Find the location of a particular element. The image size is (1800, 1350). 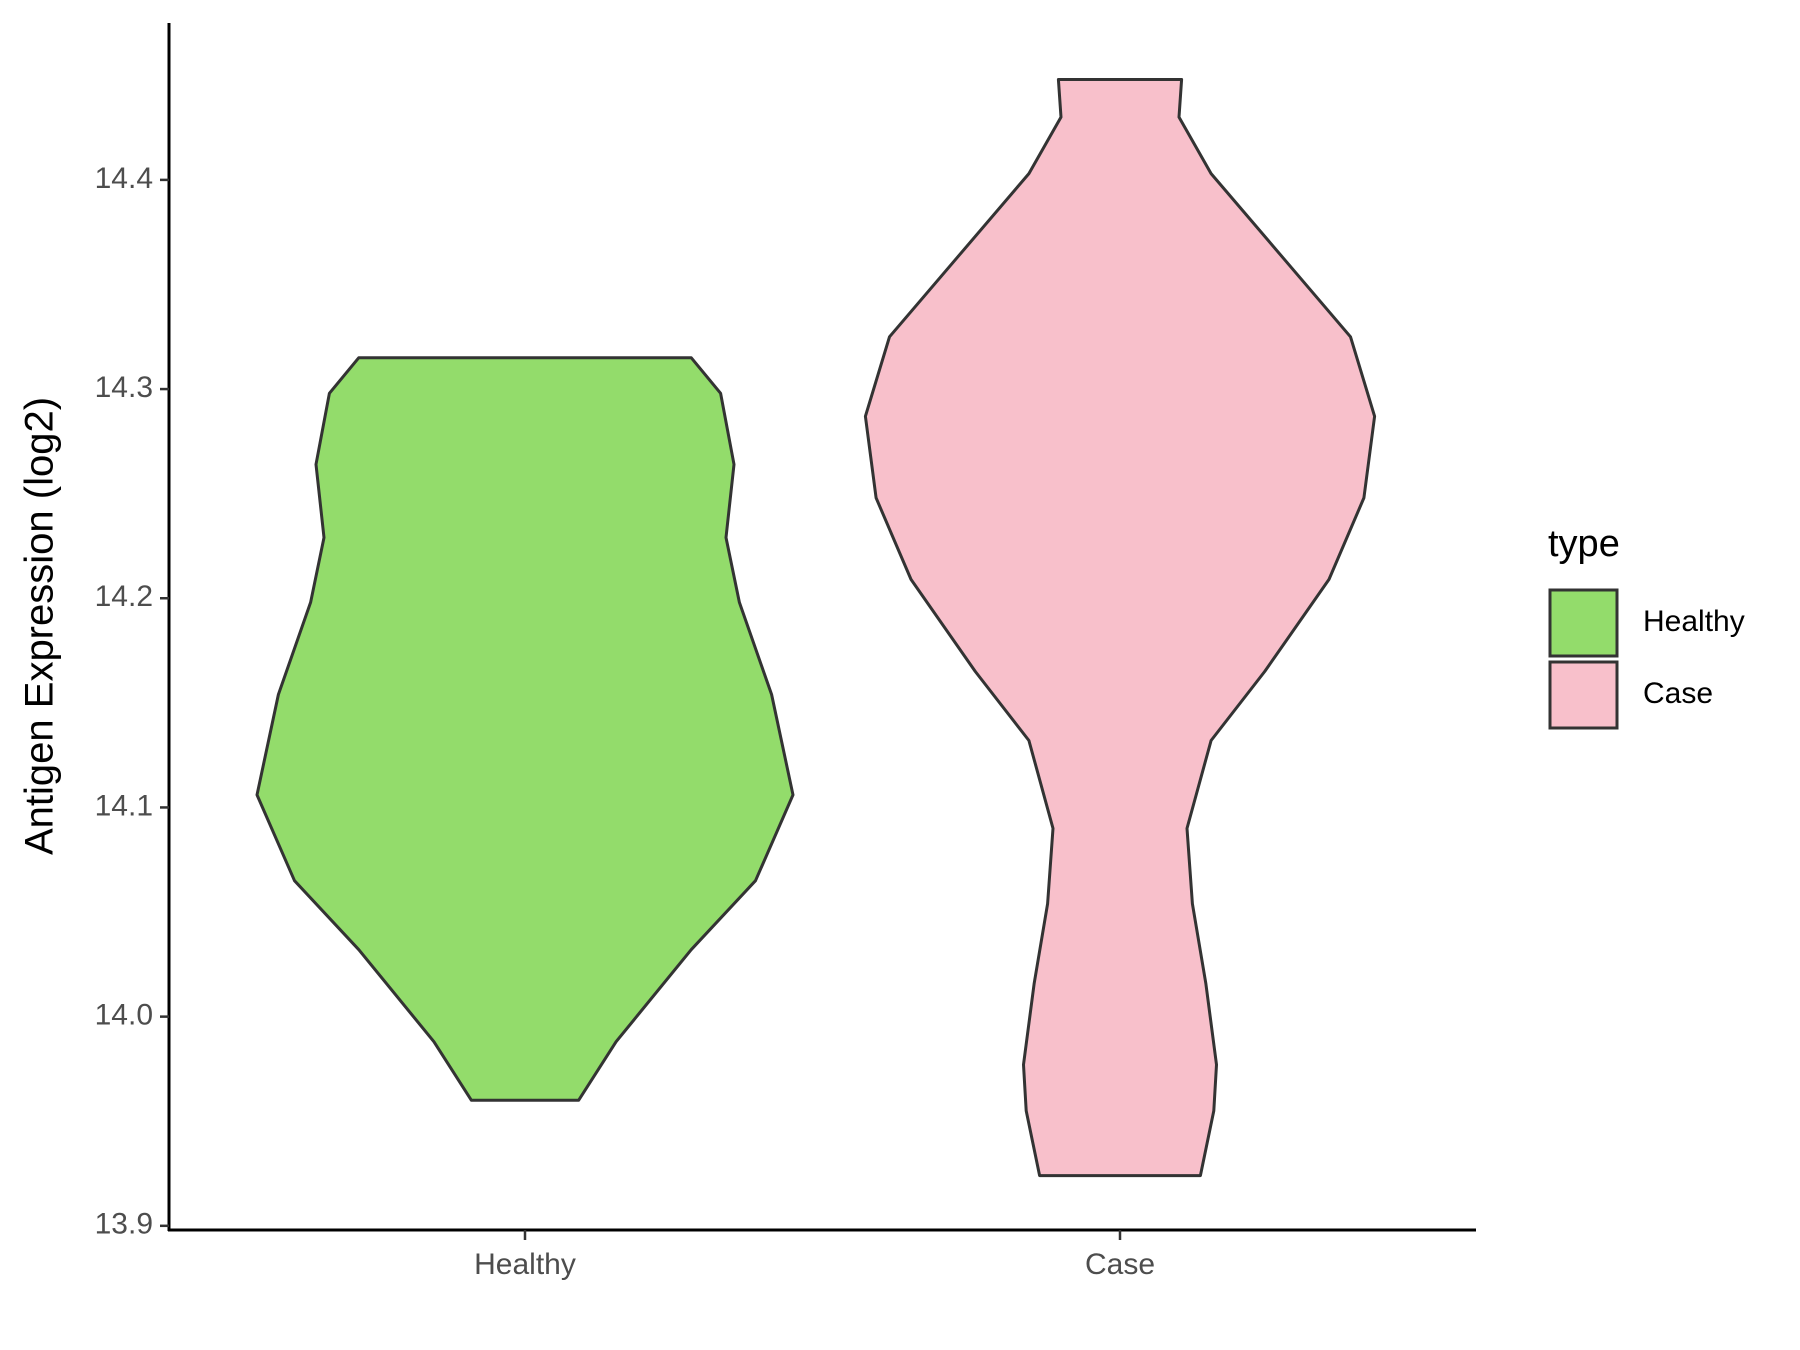

y-tick-label: 14.1 is located at coordinates (124, 805).